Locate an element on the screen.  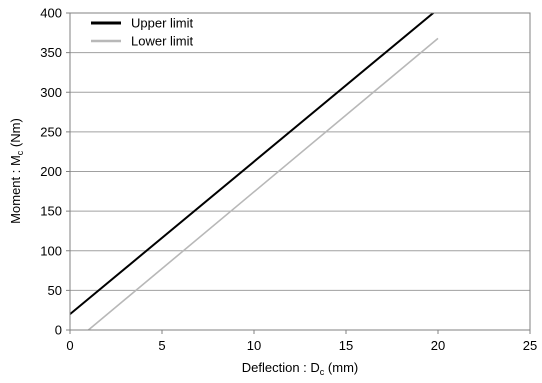
y-tick-label-300: 300 is located at coordinates (51, 92).